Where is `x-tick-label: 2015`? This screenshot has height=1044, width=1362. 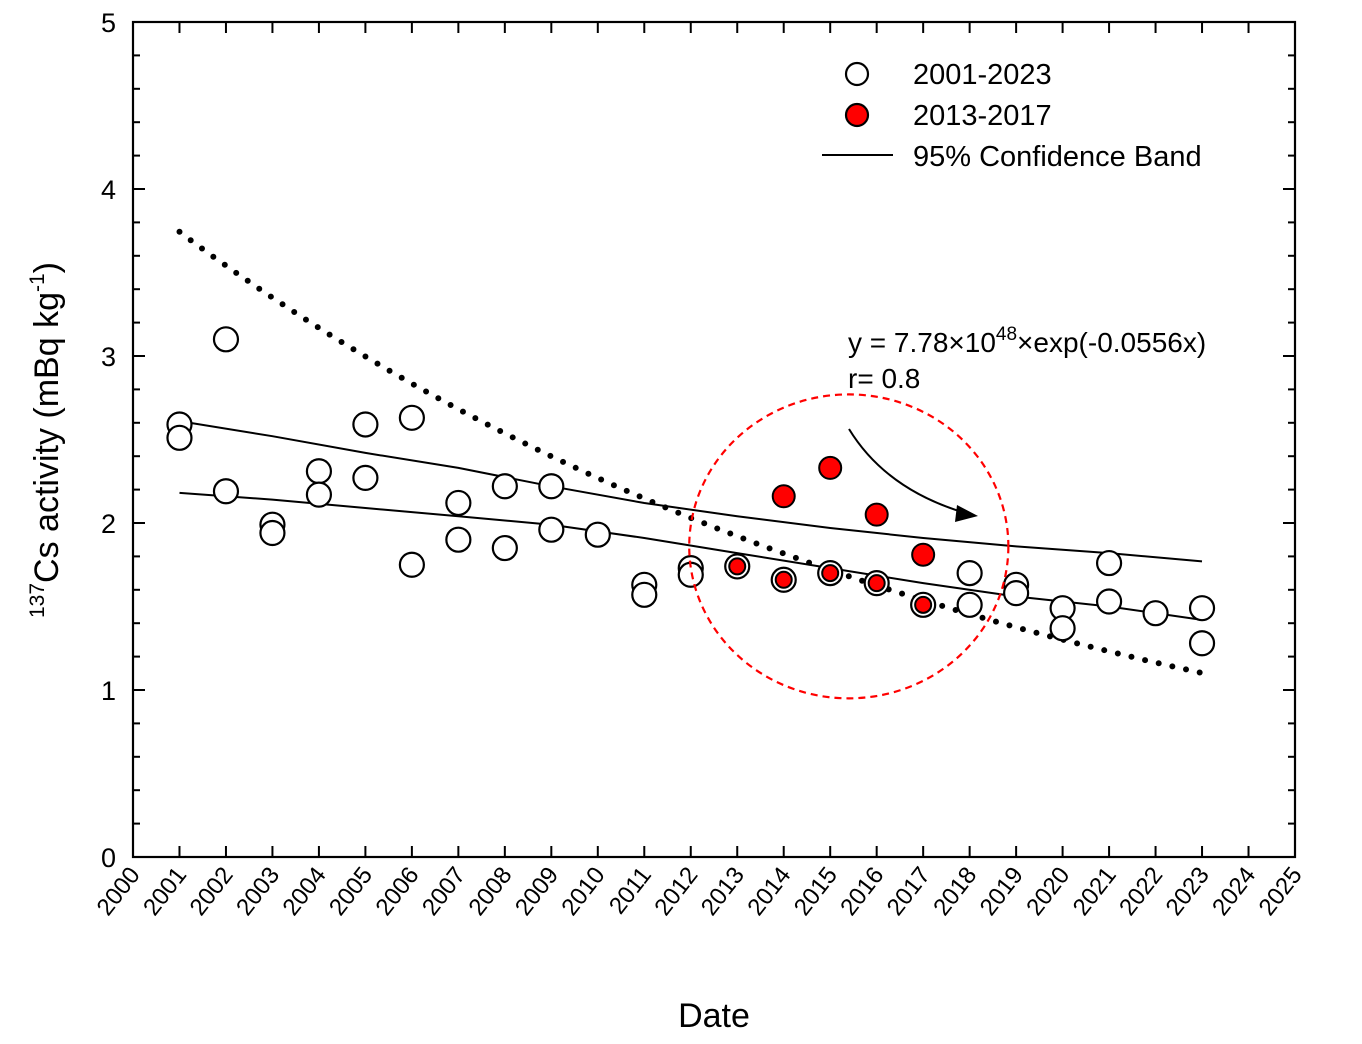
x-tick-label: 2015 is located at coordinates (816, 891).